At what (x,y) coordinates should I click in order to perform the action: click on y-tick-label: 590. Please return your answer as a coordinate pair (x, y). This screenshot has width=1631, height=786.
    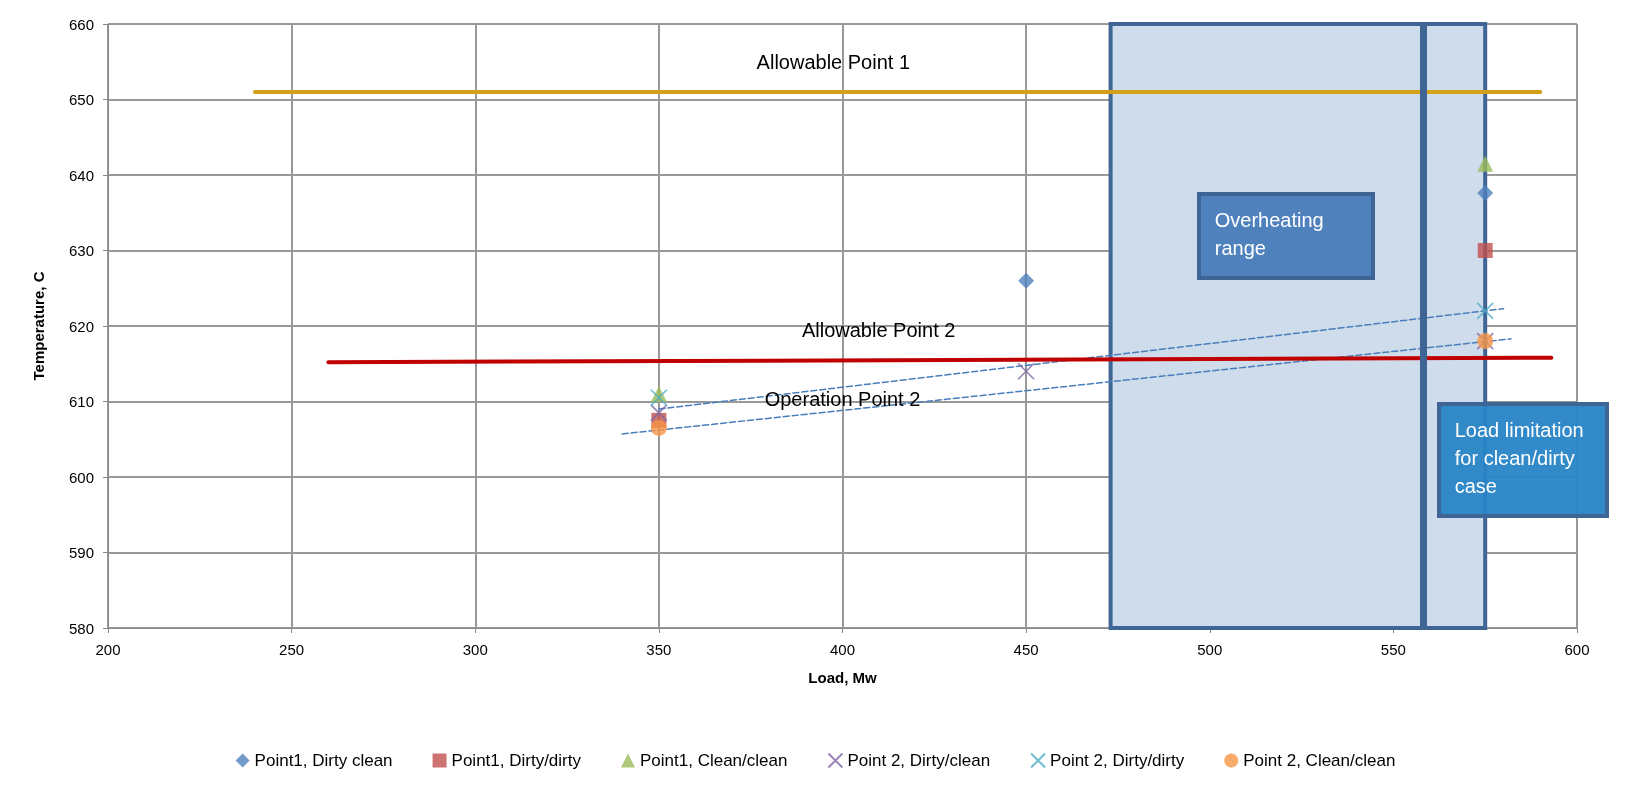
    Looking at the image, I should click on (81, 552).